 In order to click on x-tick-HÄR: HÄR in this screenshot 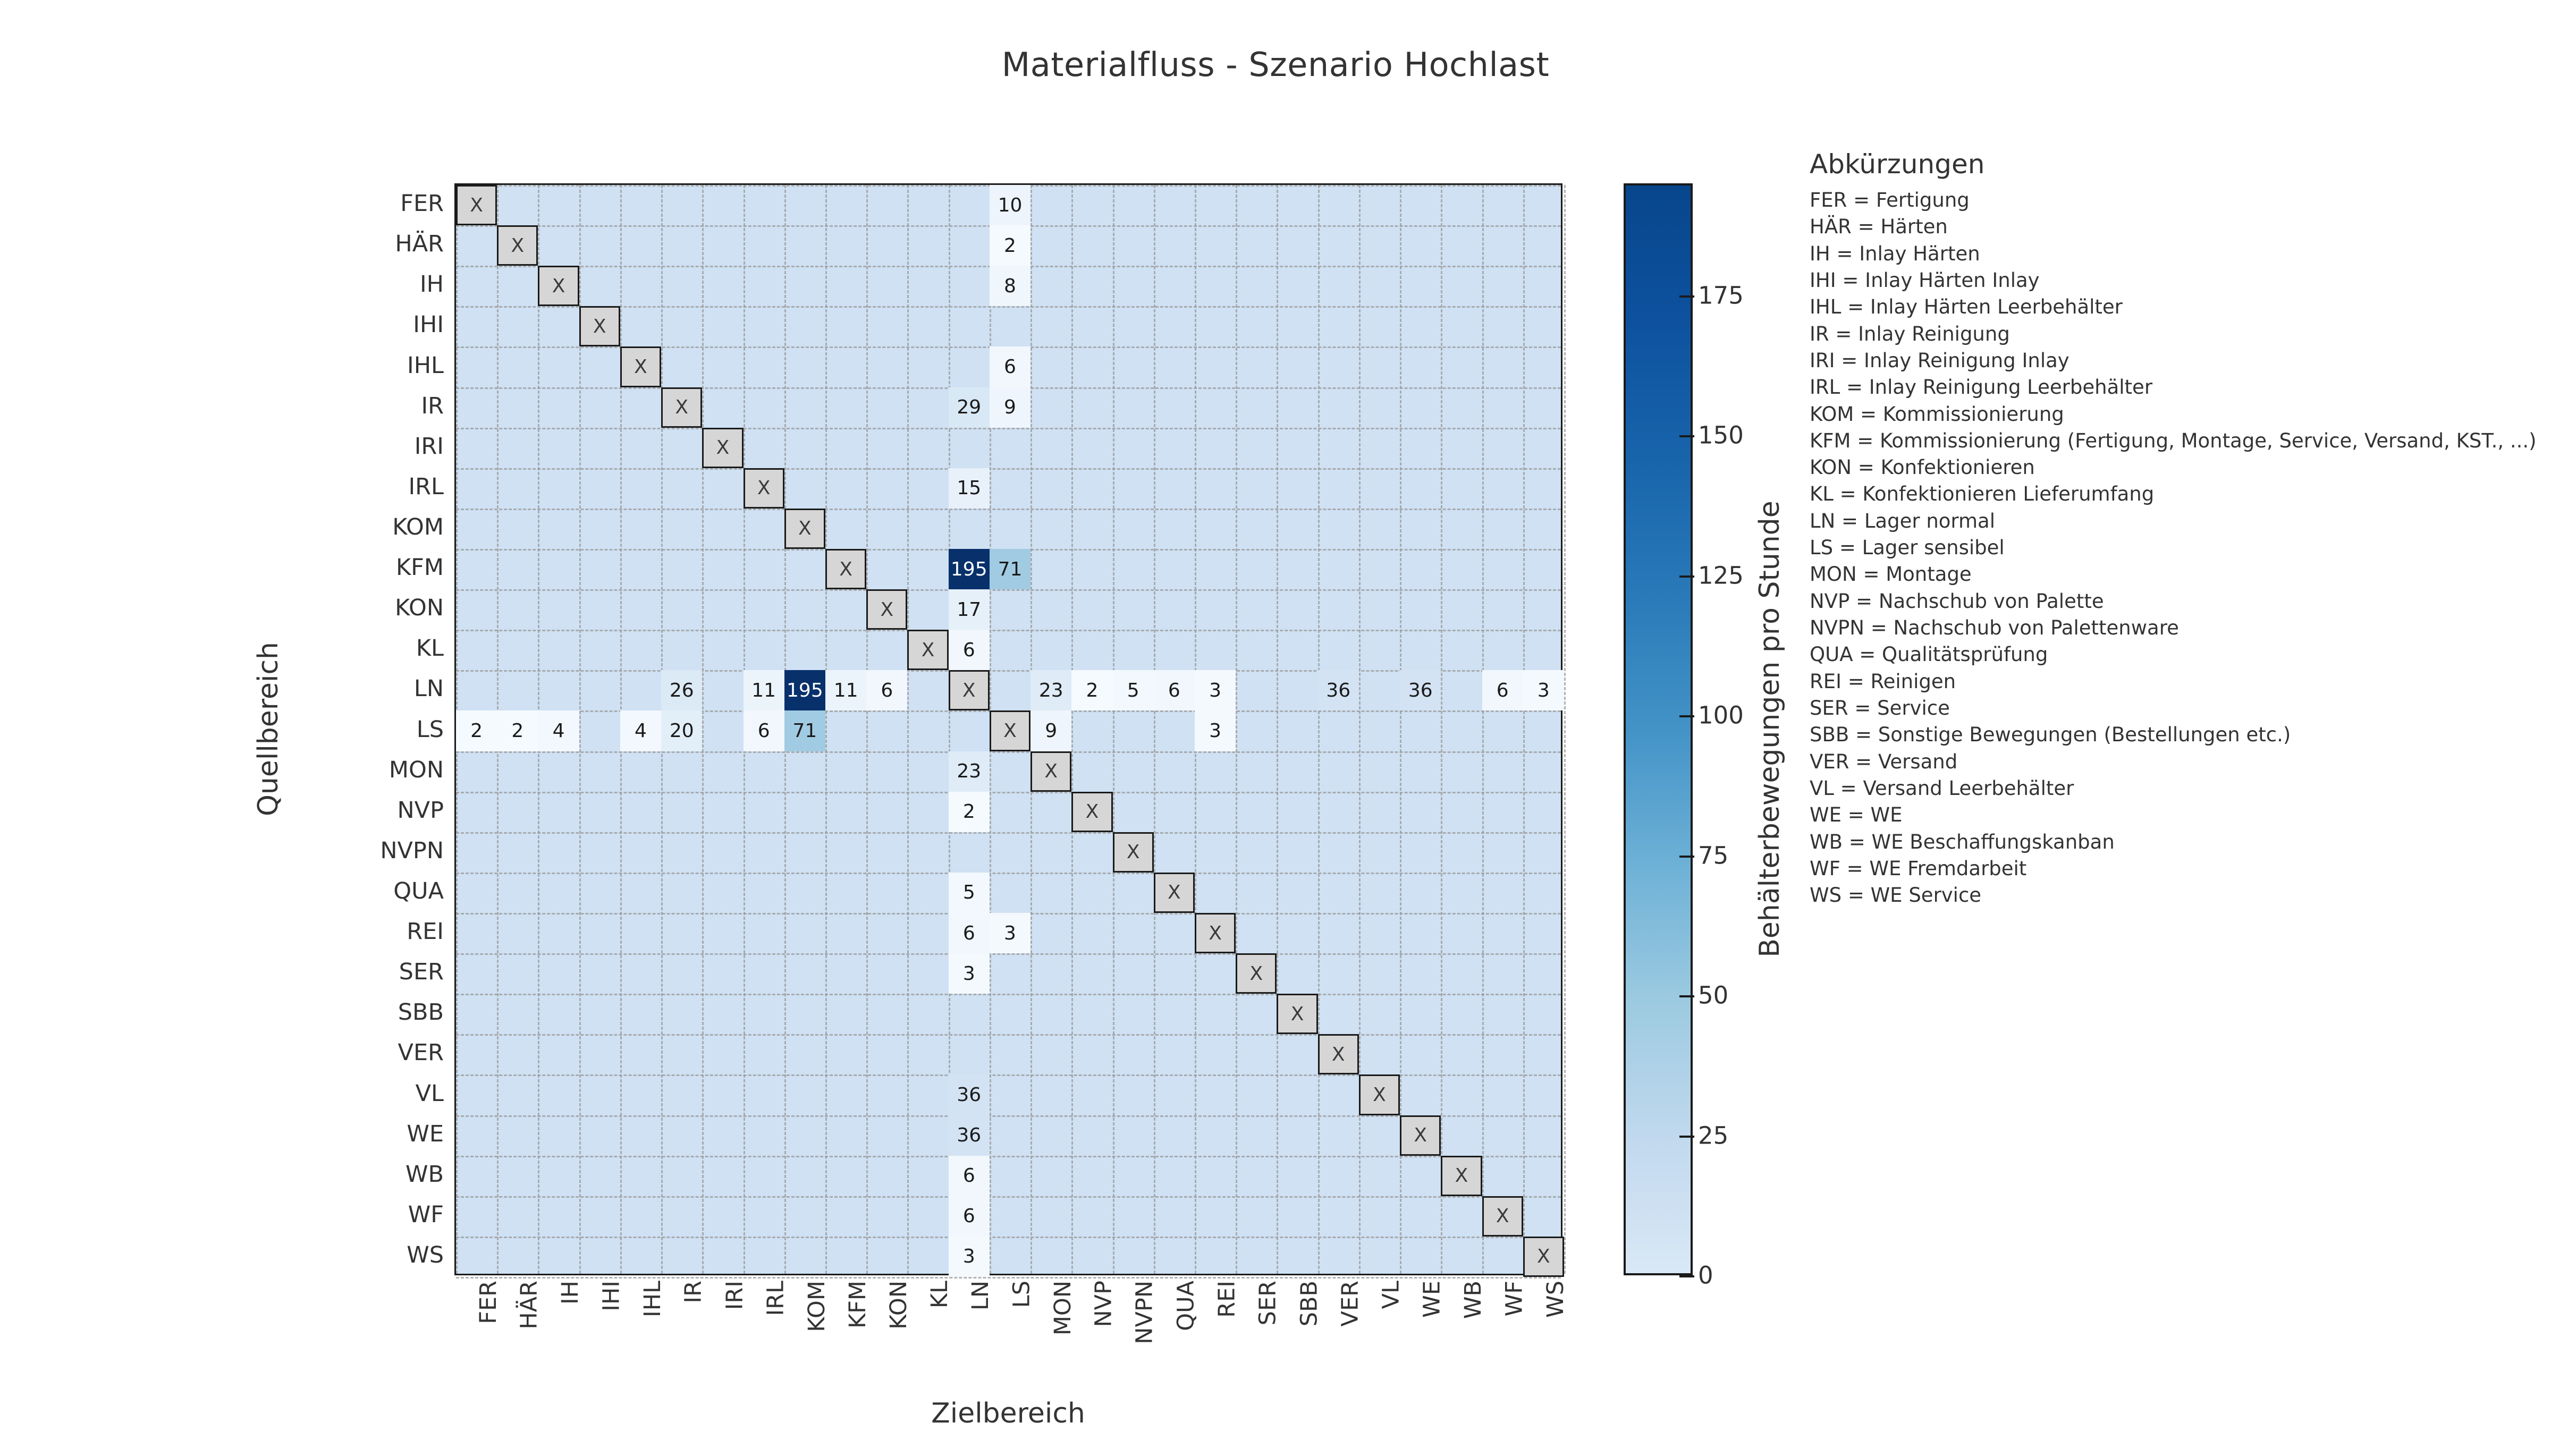, I will do `click(529, 1305)`.